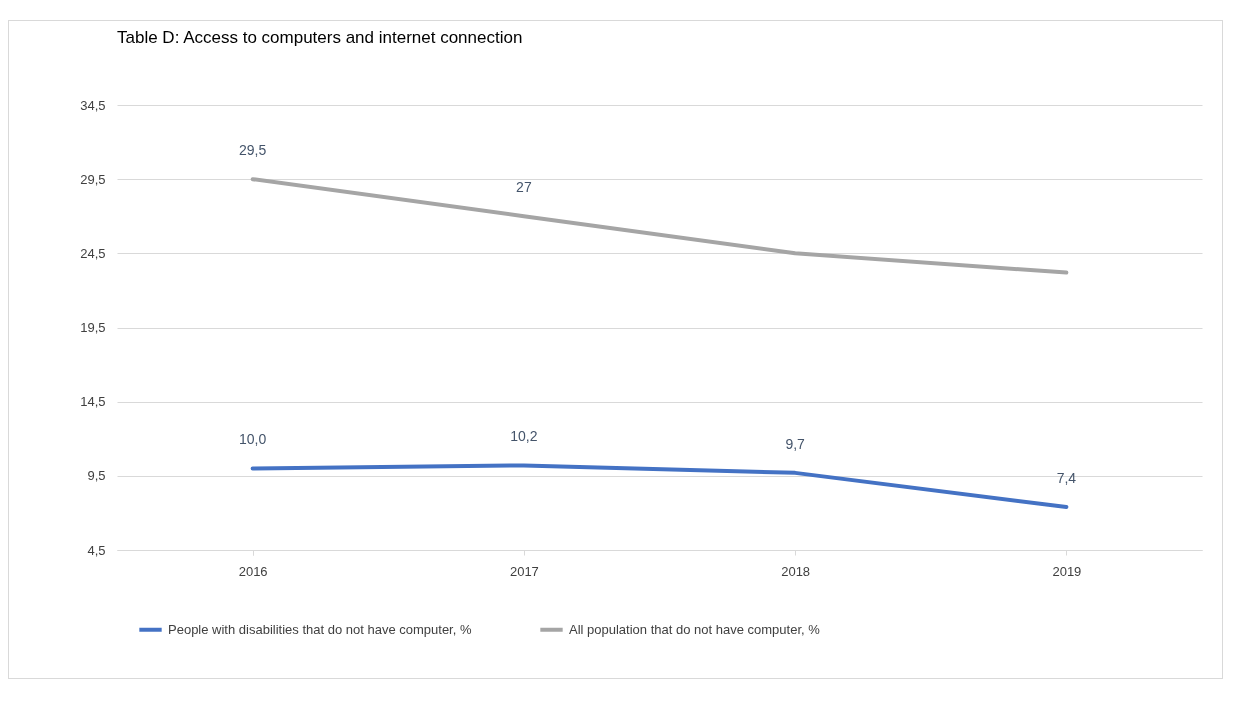 Image resolution: width=1250 pixels, height=724 pixels. Describe the element at coordinates (796, 571) in the screenshot. I see `x-tick-label: 2018` at that location.